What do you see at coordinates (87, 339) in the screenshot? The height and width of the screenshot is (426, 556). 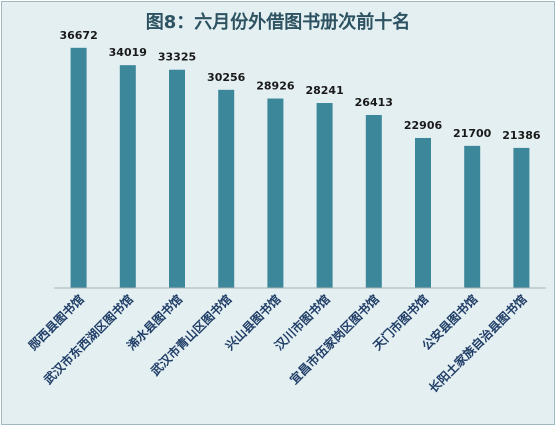 I see `x-tick-label: 武汉市东西湖区图书馆` at bounding box center [87, 339].